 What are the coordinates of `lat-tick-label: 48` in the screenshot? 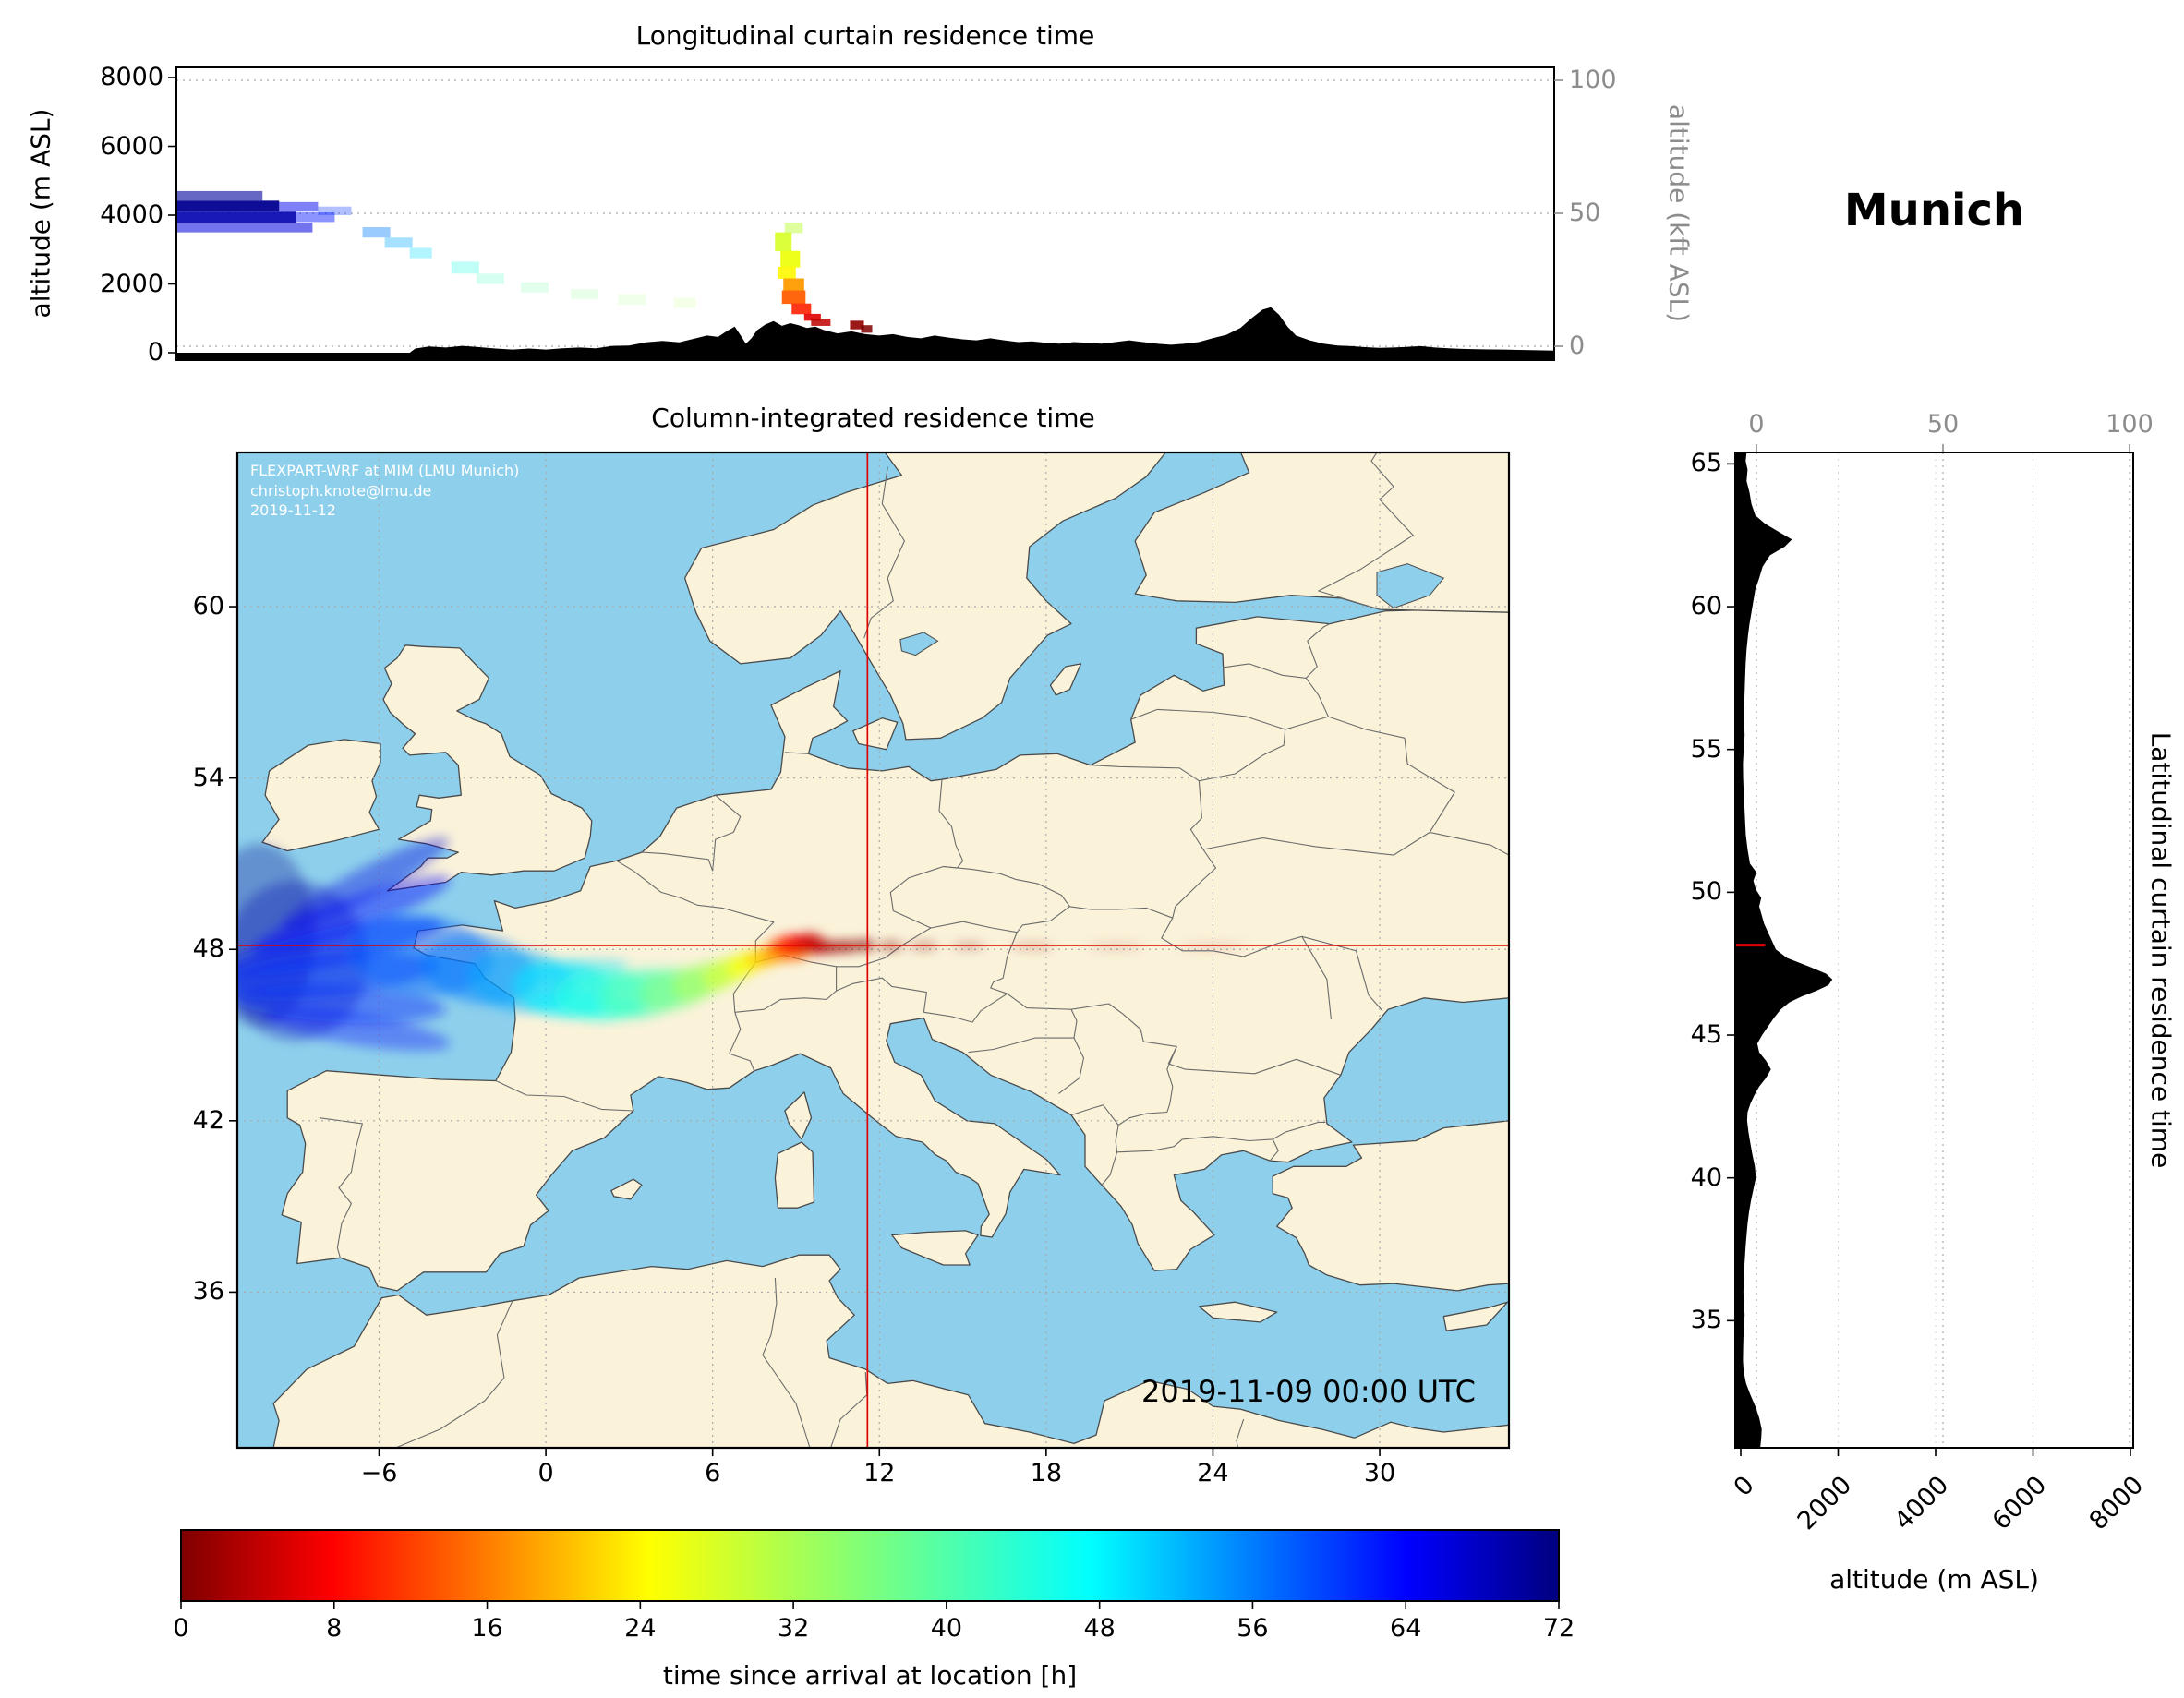 It's located at (208, 949).